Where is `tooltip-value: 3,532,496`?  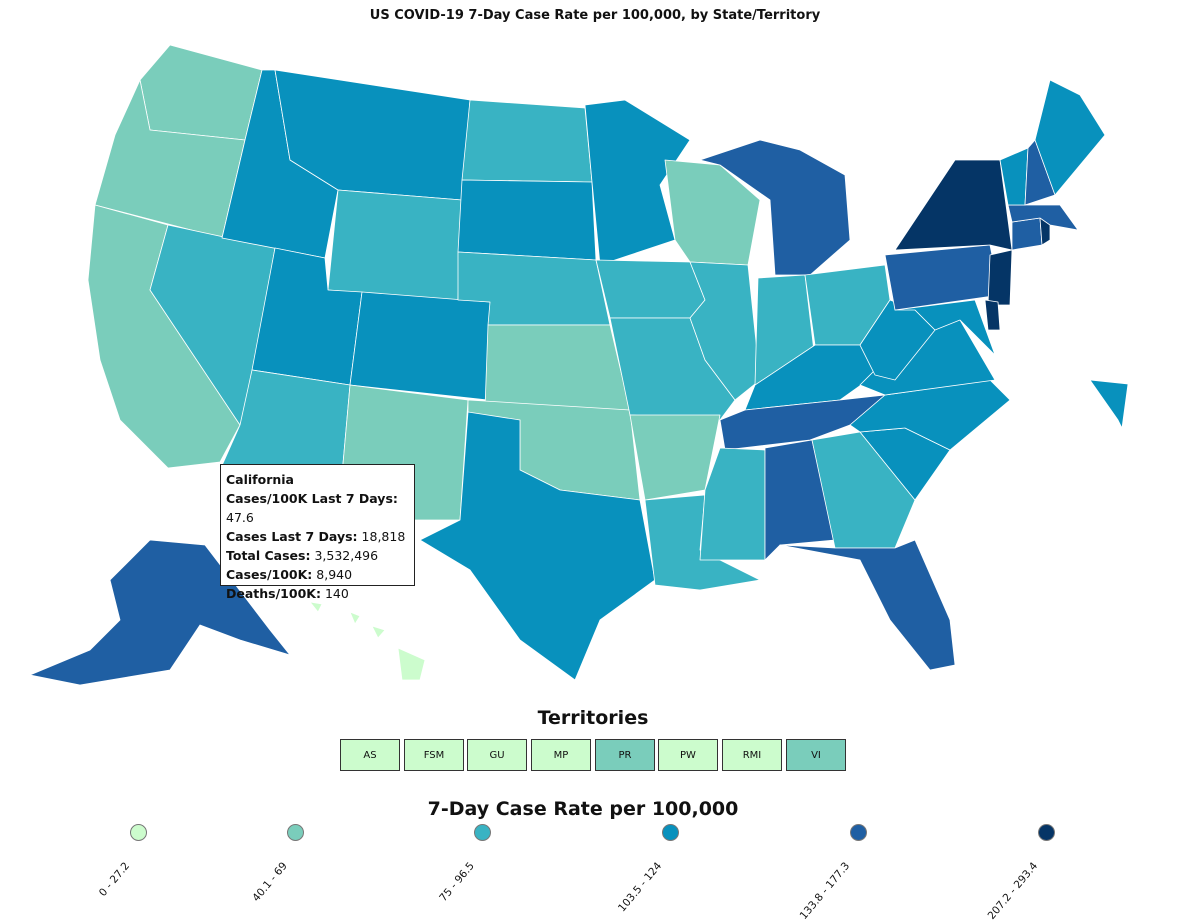 tooltip-value: 3,532,496 is located at coordinates (346, 555).